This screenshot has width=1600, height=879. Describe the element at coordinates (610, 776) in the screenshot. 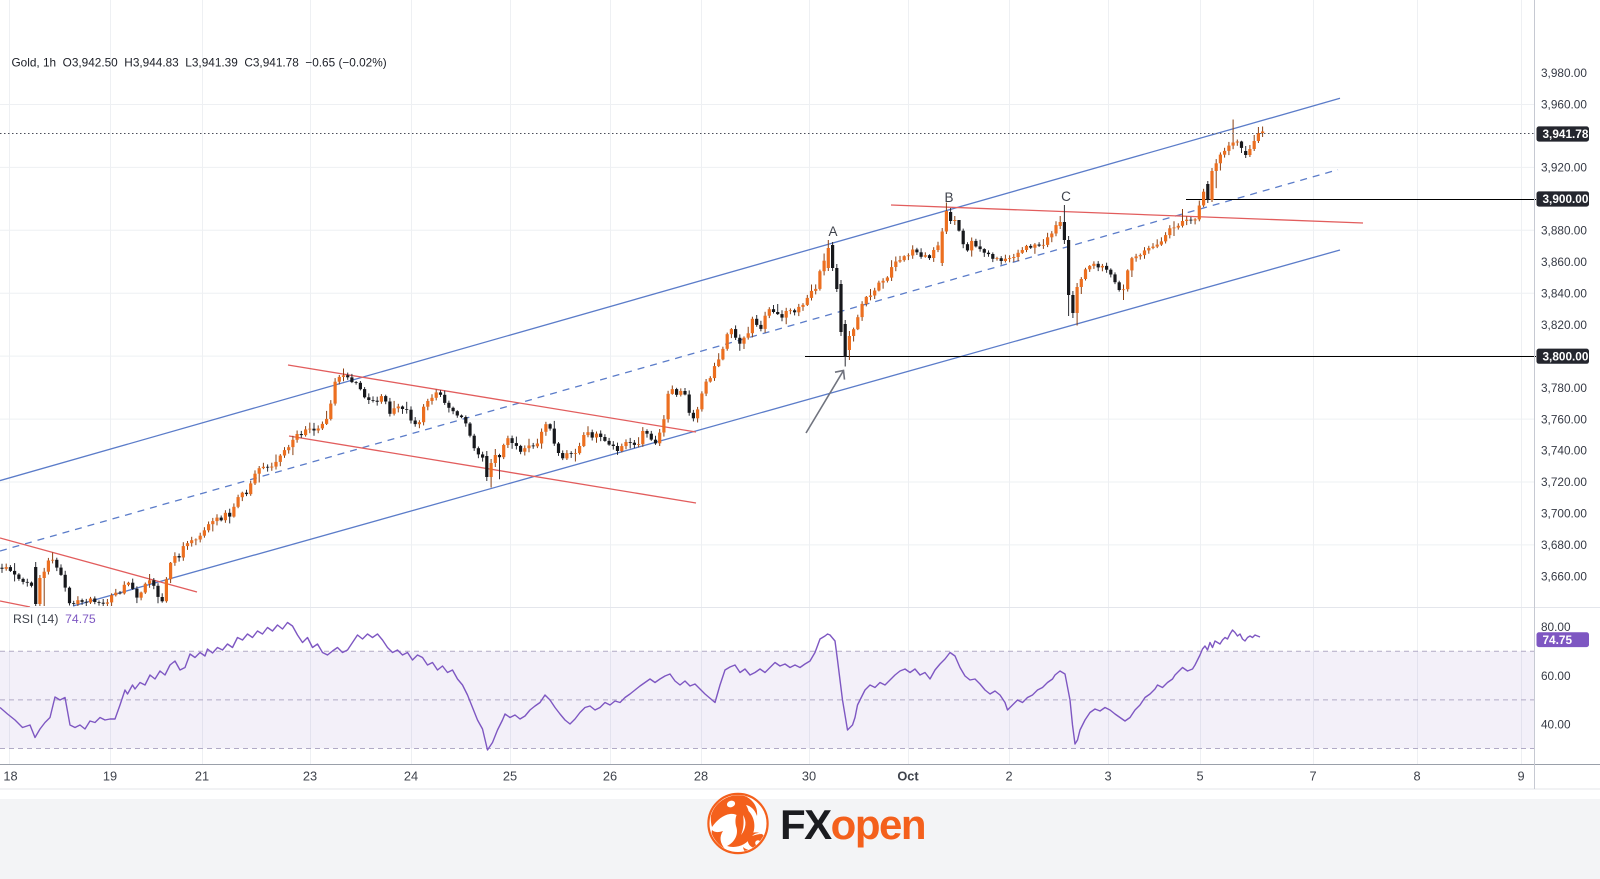

I see `svg-text: 26` at that location.